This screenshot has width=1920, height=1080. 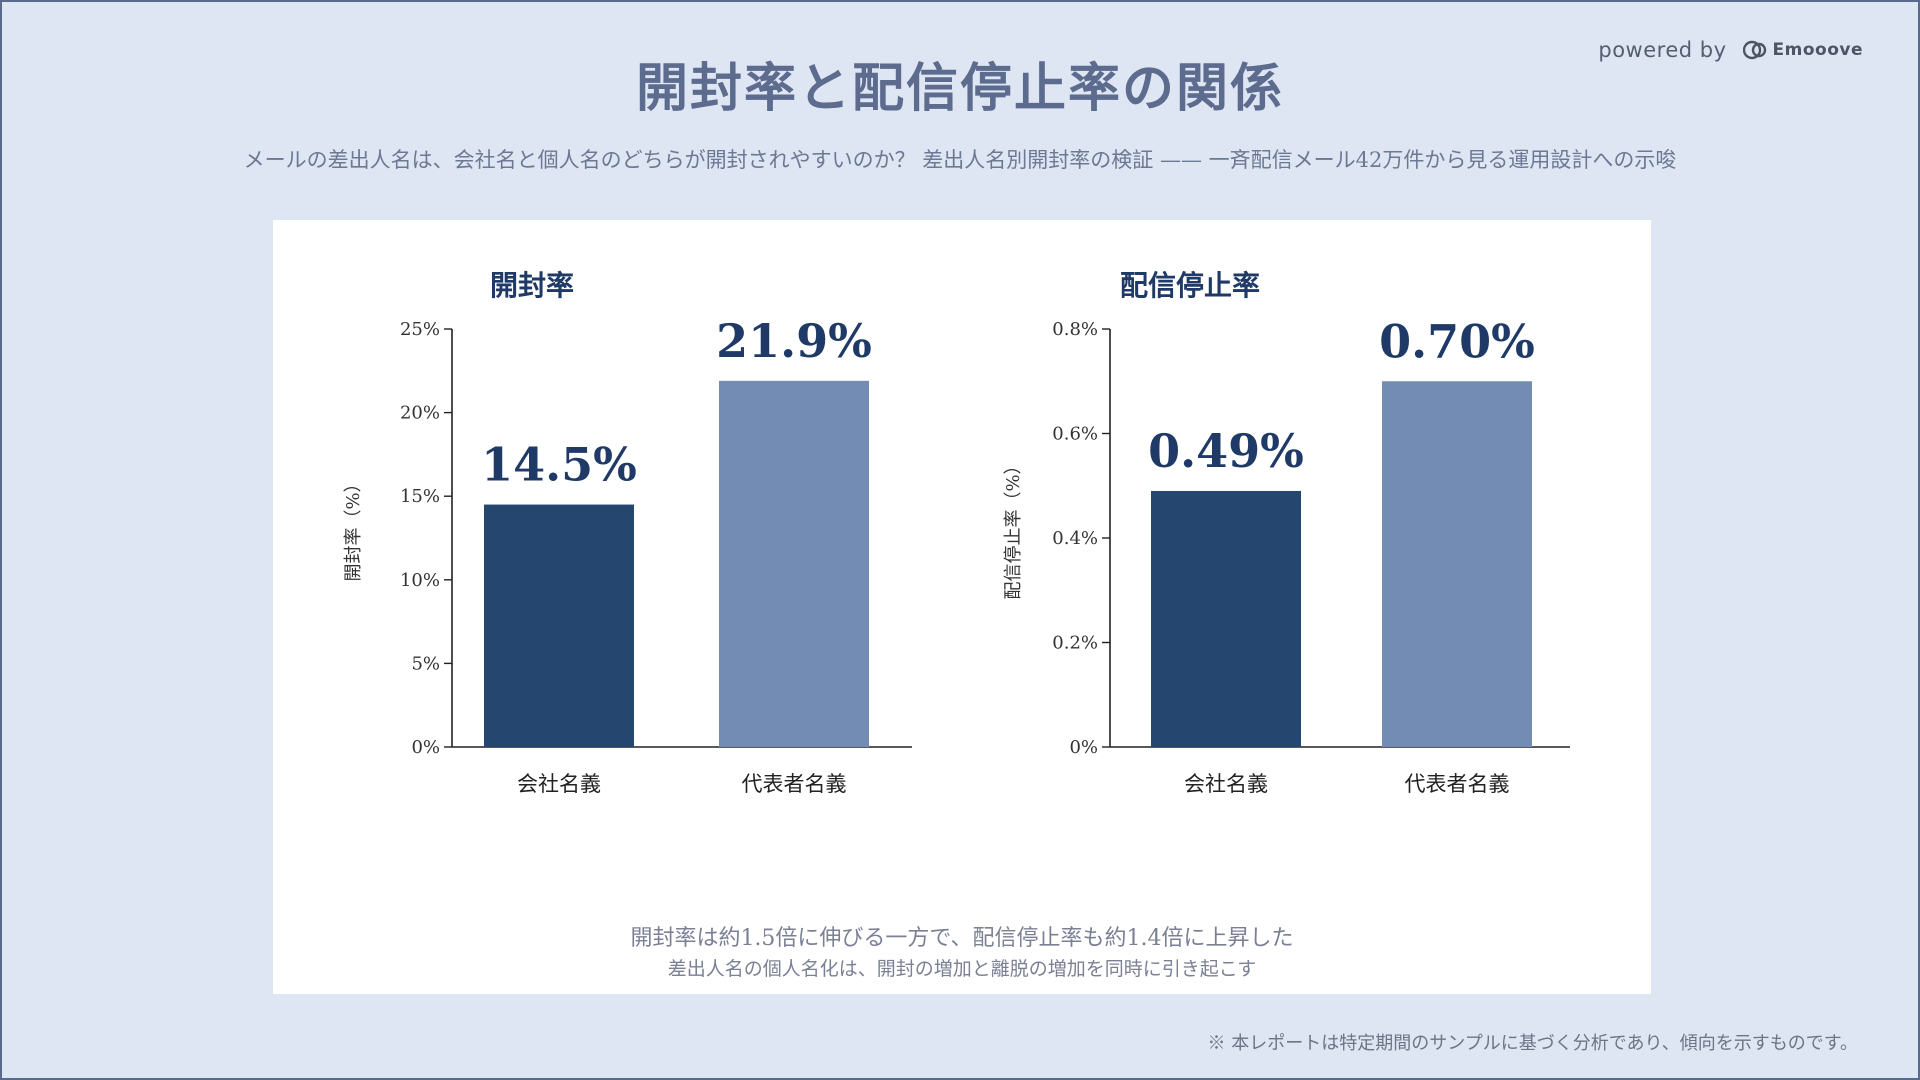 I want to click on data-label: 0.70%, so click(x=1457, y=341).